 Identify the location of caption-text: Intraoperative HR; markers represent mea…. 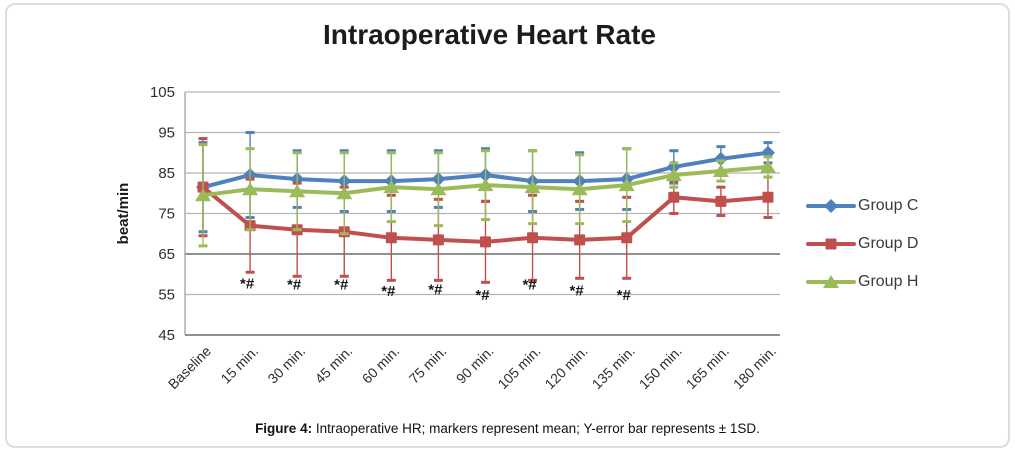
(536, 428).